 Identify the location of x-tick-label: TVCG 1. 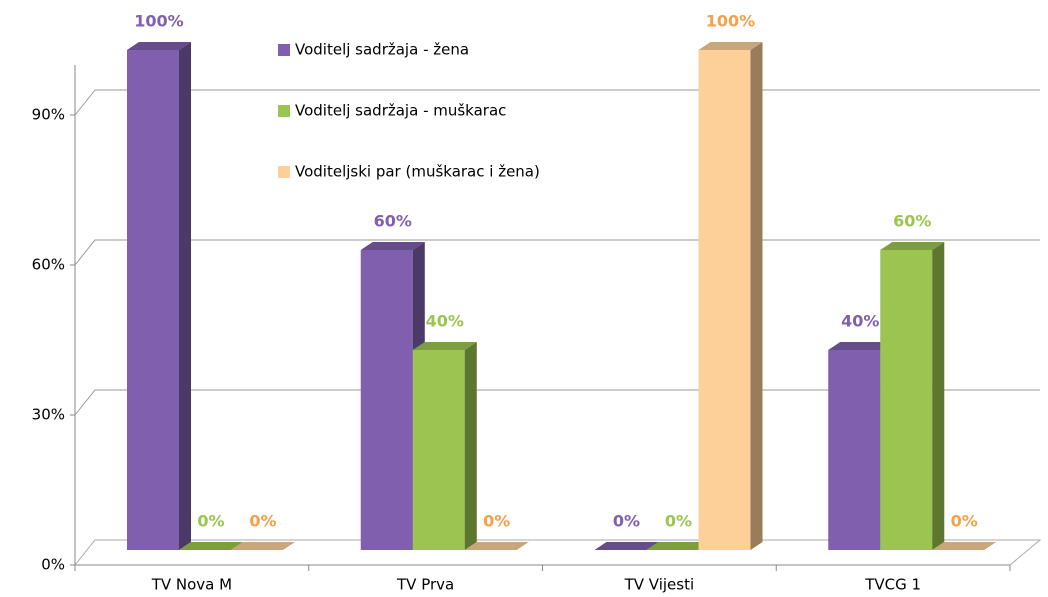
(892, 585).